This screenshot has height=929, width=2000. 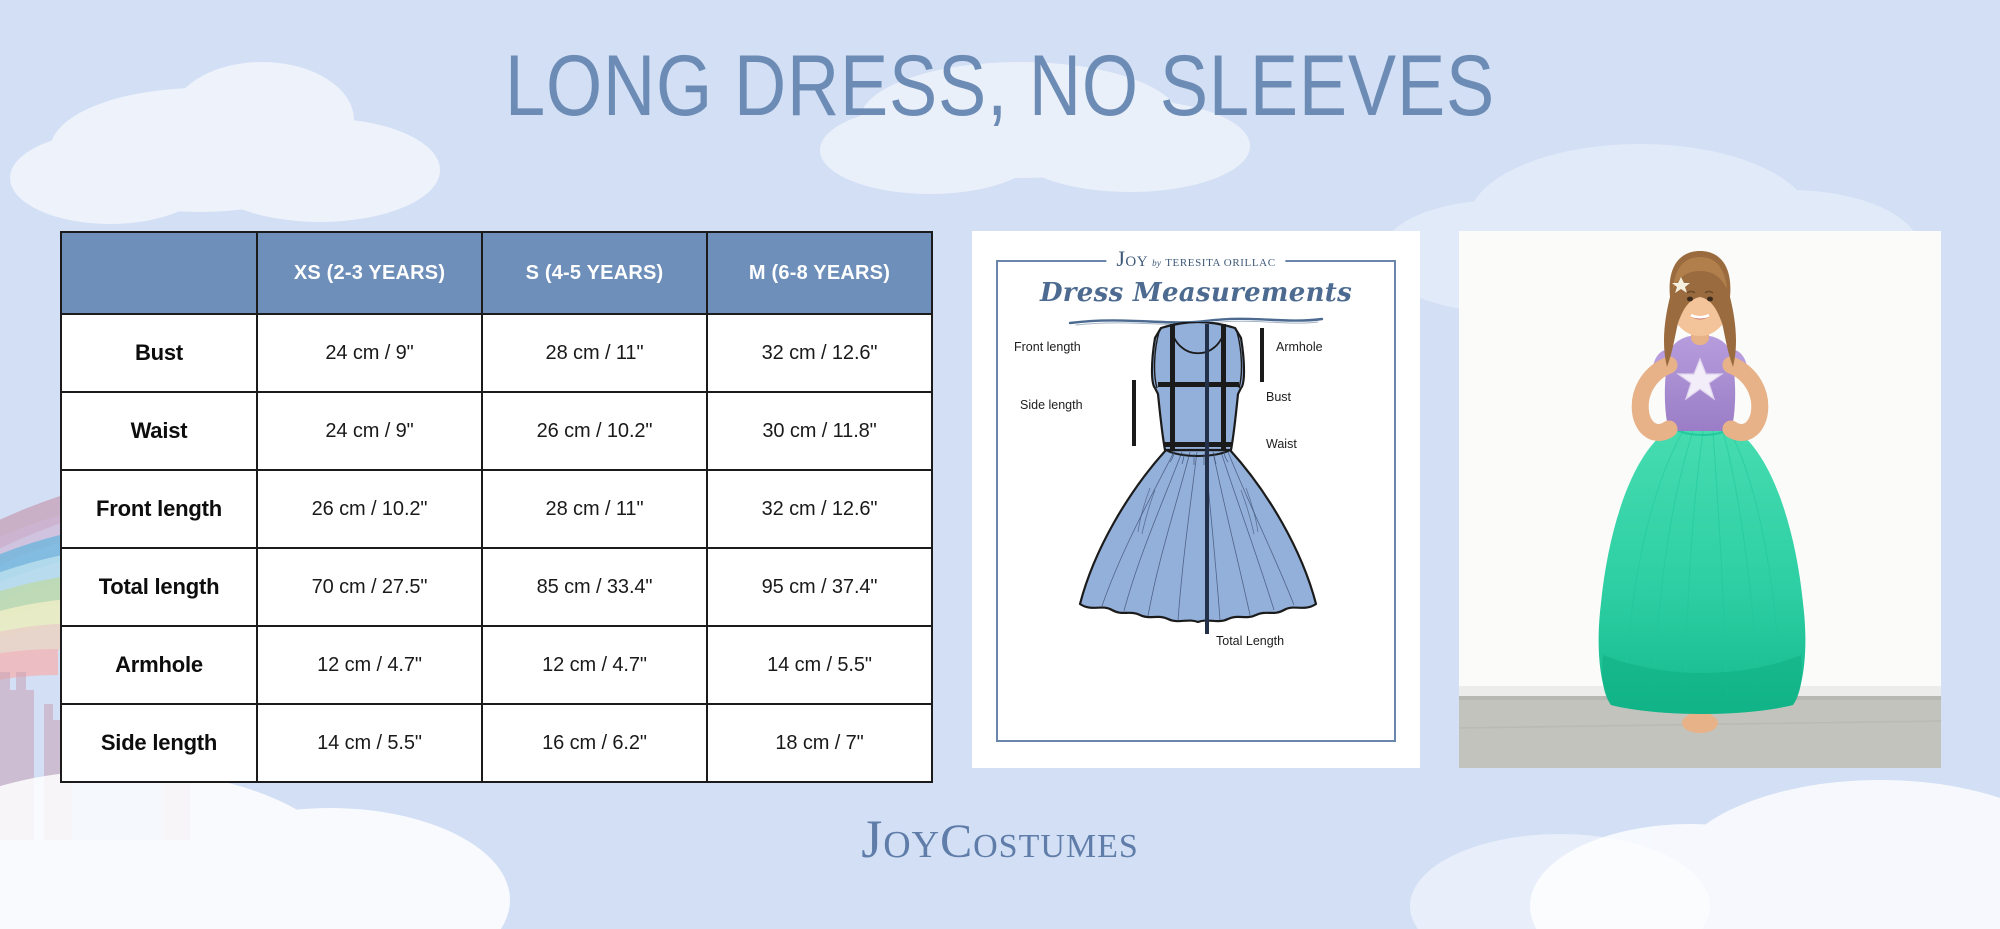 What do you see at coordinates (159, 509) in the screenshot?
I see `row-label-front-length: Front length` at bounding box center [159, 509].